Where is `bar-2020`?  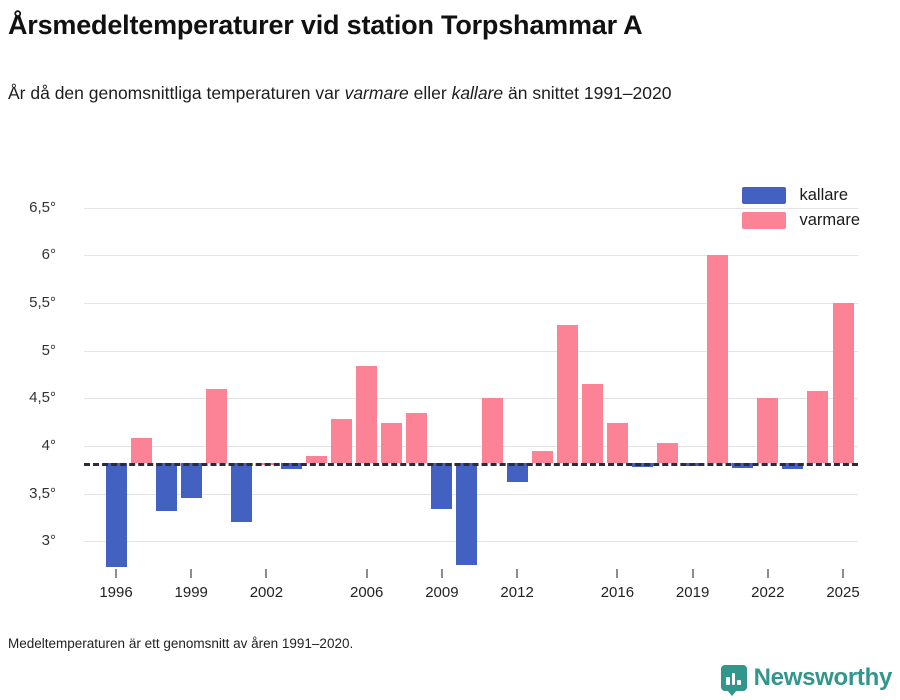
bar-2020 is located at coordinates (718, 359).